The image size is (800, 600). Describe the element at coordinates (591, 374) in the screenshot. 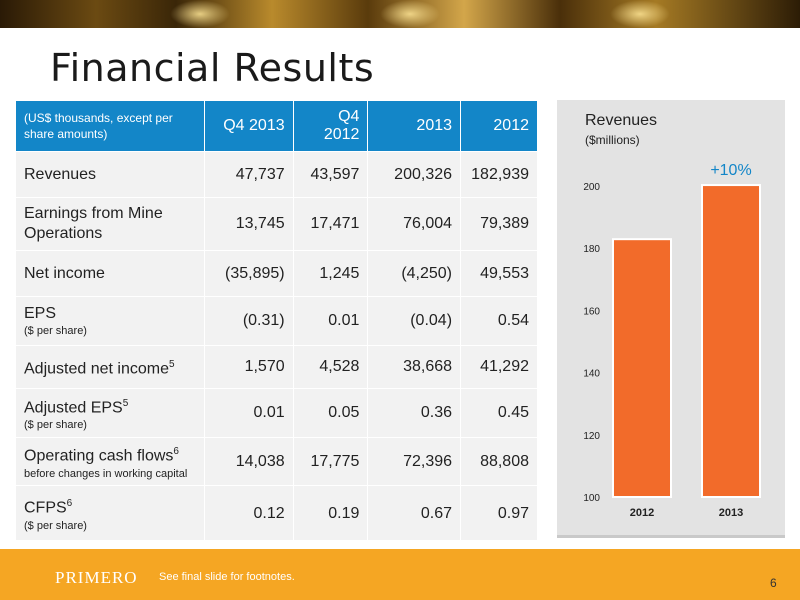

I see `y-tick-label: 140` at that location.